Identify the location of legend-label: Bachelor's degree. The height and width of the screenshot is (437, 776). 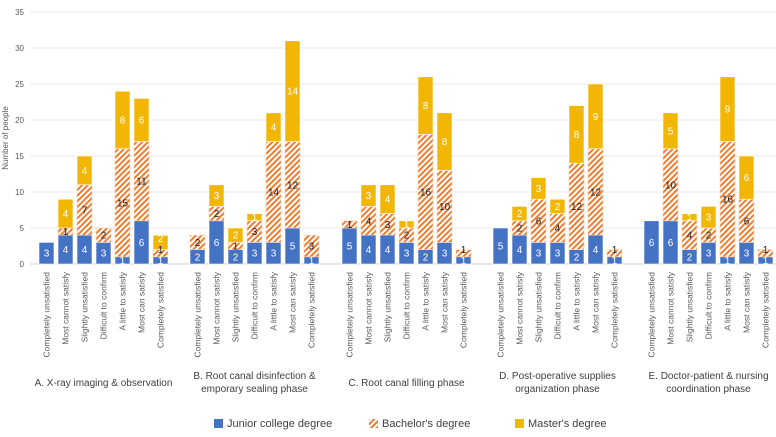
(426, 424).